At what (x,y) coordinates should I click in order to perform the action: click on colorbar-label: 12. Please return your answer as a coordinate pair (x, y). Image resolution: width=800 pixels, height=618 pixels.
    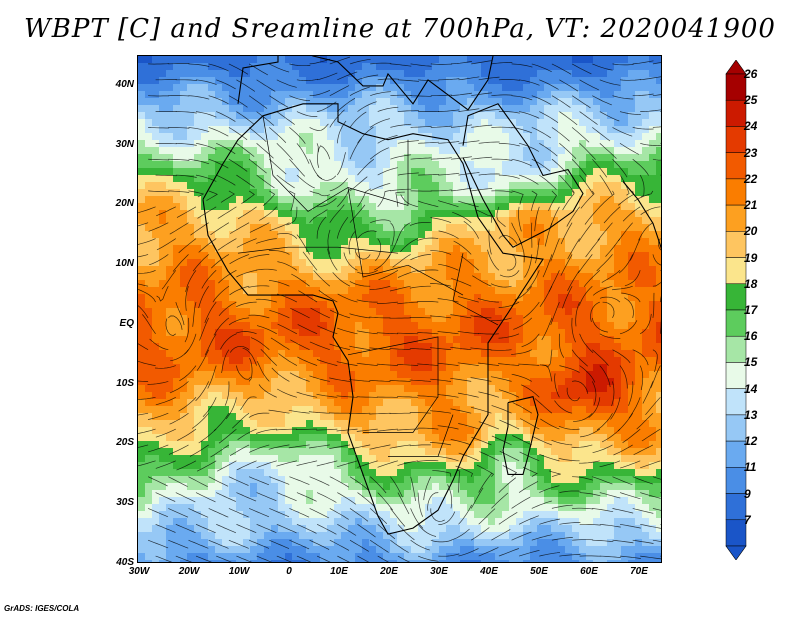
    Looking at the image, I should click on (751, 441).